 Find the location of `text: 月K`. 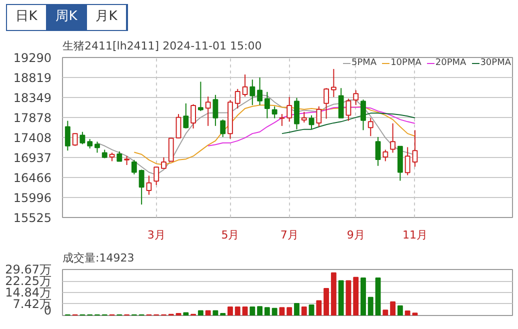

text: 月K is located at coordinates (107, 17).